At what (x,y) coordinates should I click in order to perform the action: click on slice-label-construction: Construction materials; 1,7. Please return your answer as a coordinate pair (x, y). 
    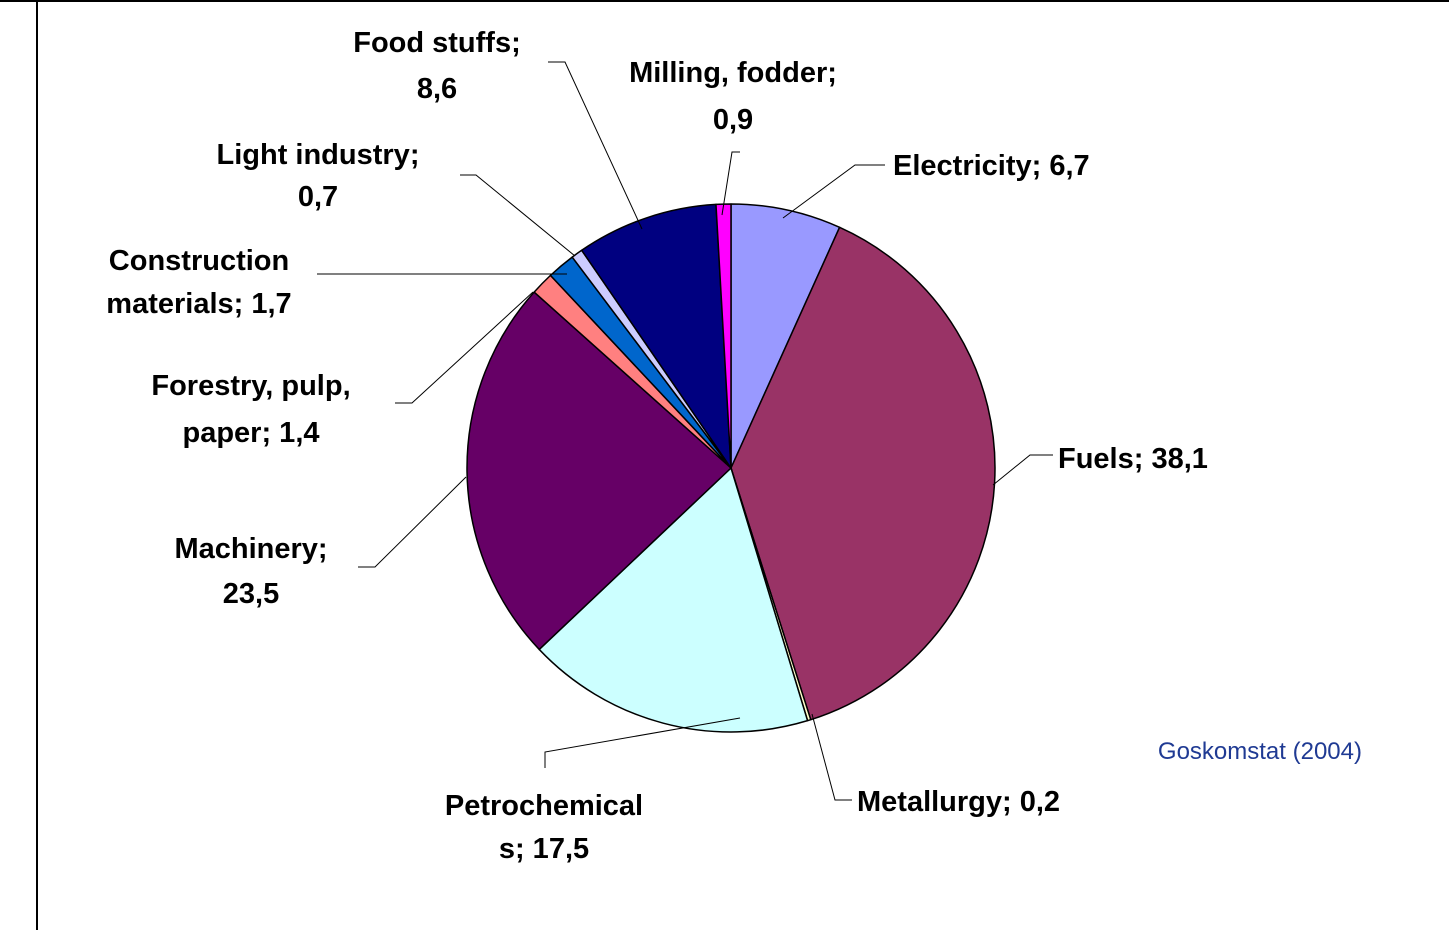
    Looking at the image, I should click on (198, 282).